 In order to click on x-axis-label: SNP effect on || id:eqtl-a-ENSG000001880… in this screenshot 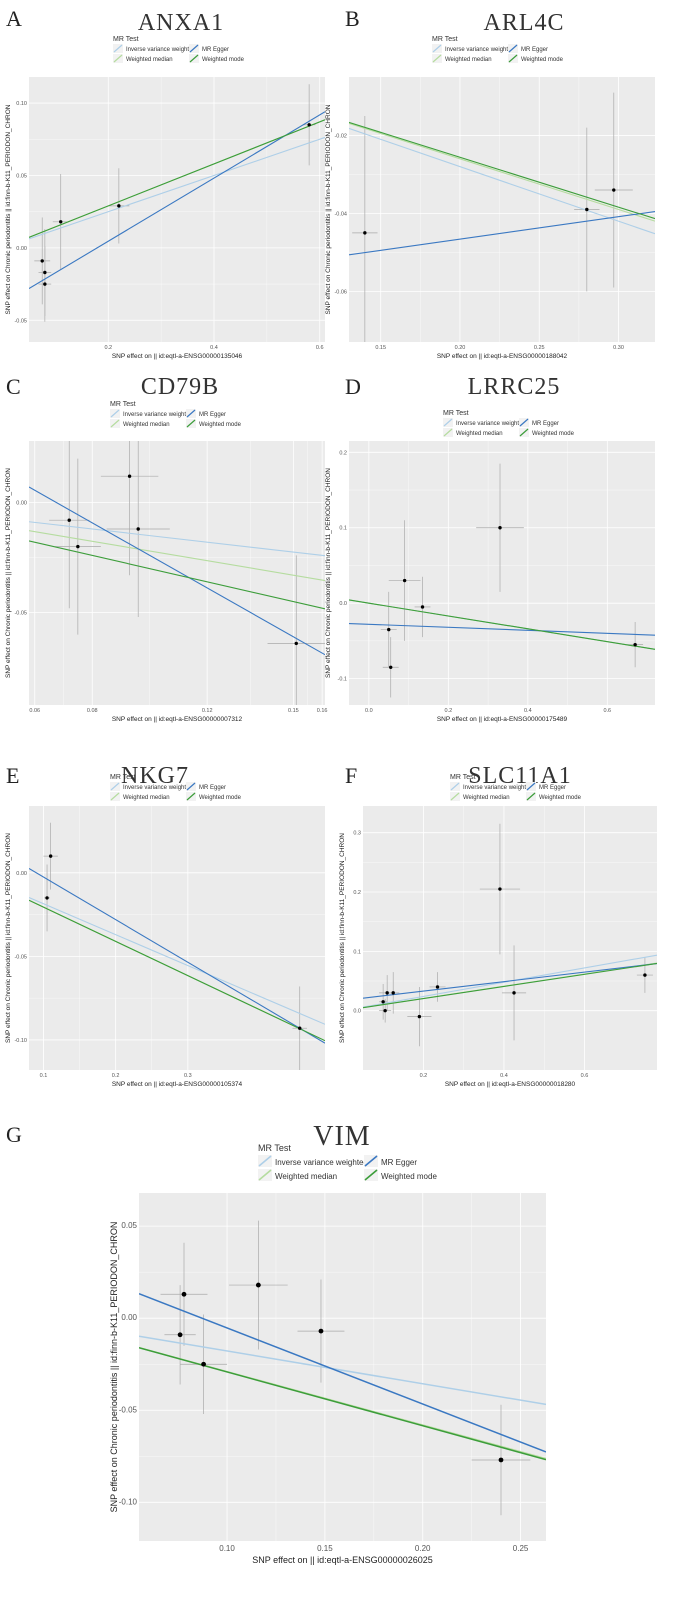, I will do `click(502, 356)`.